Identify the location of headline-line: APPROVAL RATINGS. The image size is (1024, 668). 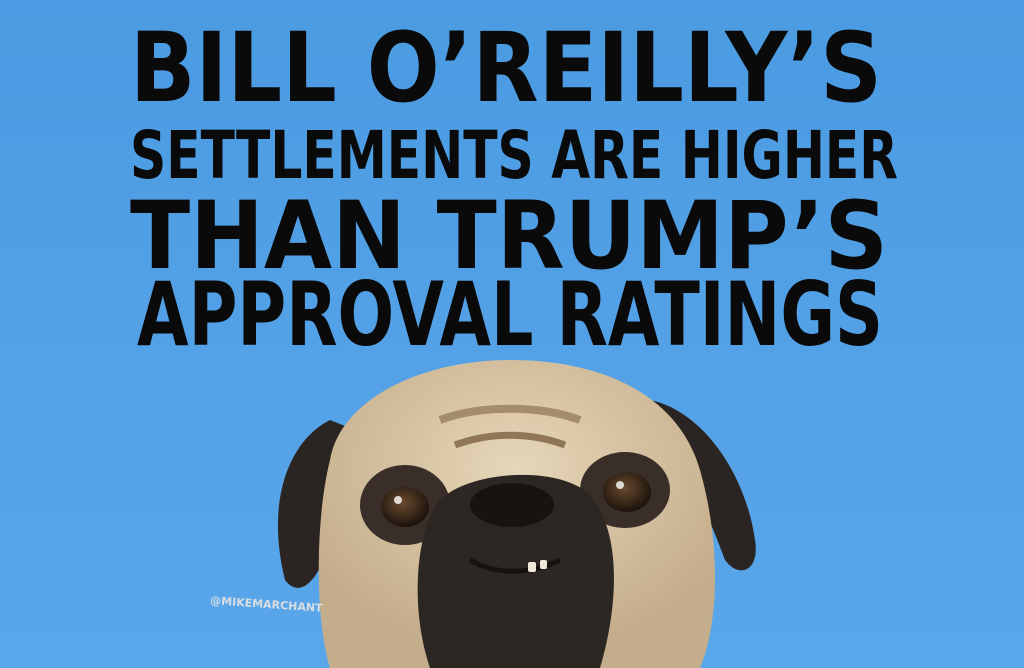
(510, 314).